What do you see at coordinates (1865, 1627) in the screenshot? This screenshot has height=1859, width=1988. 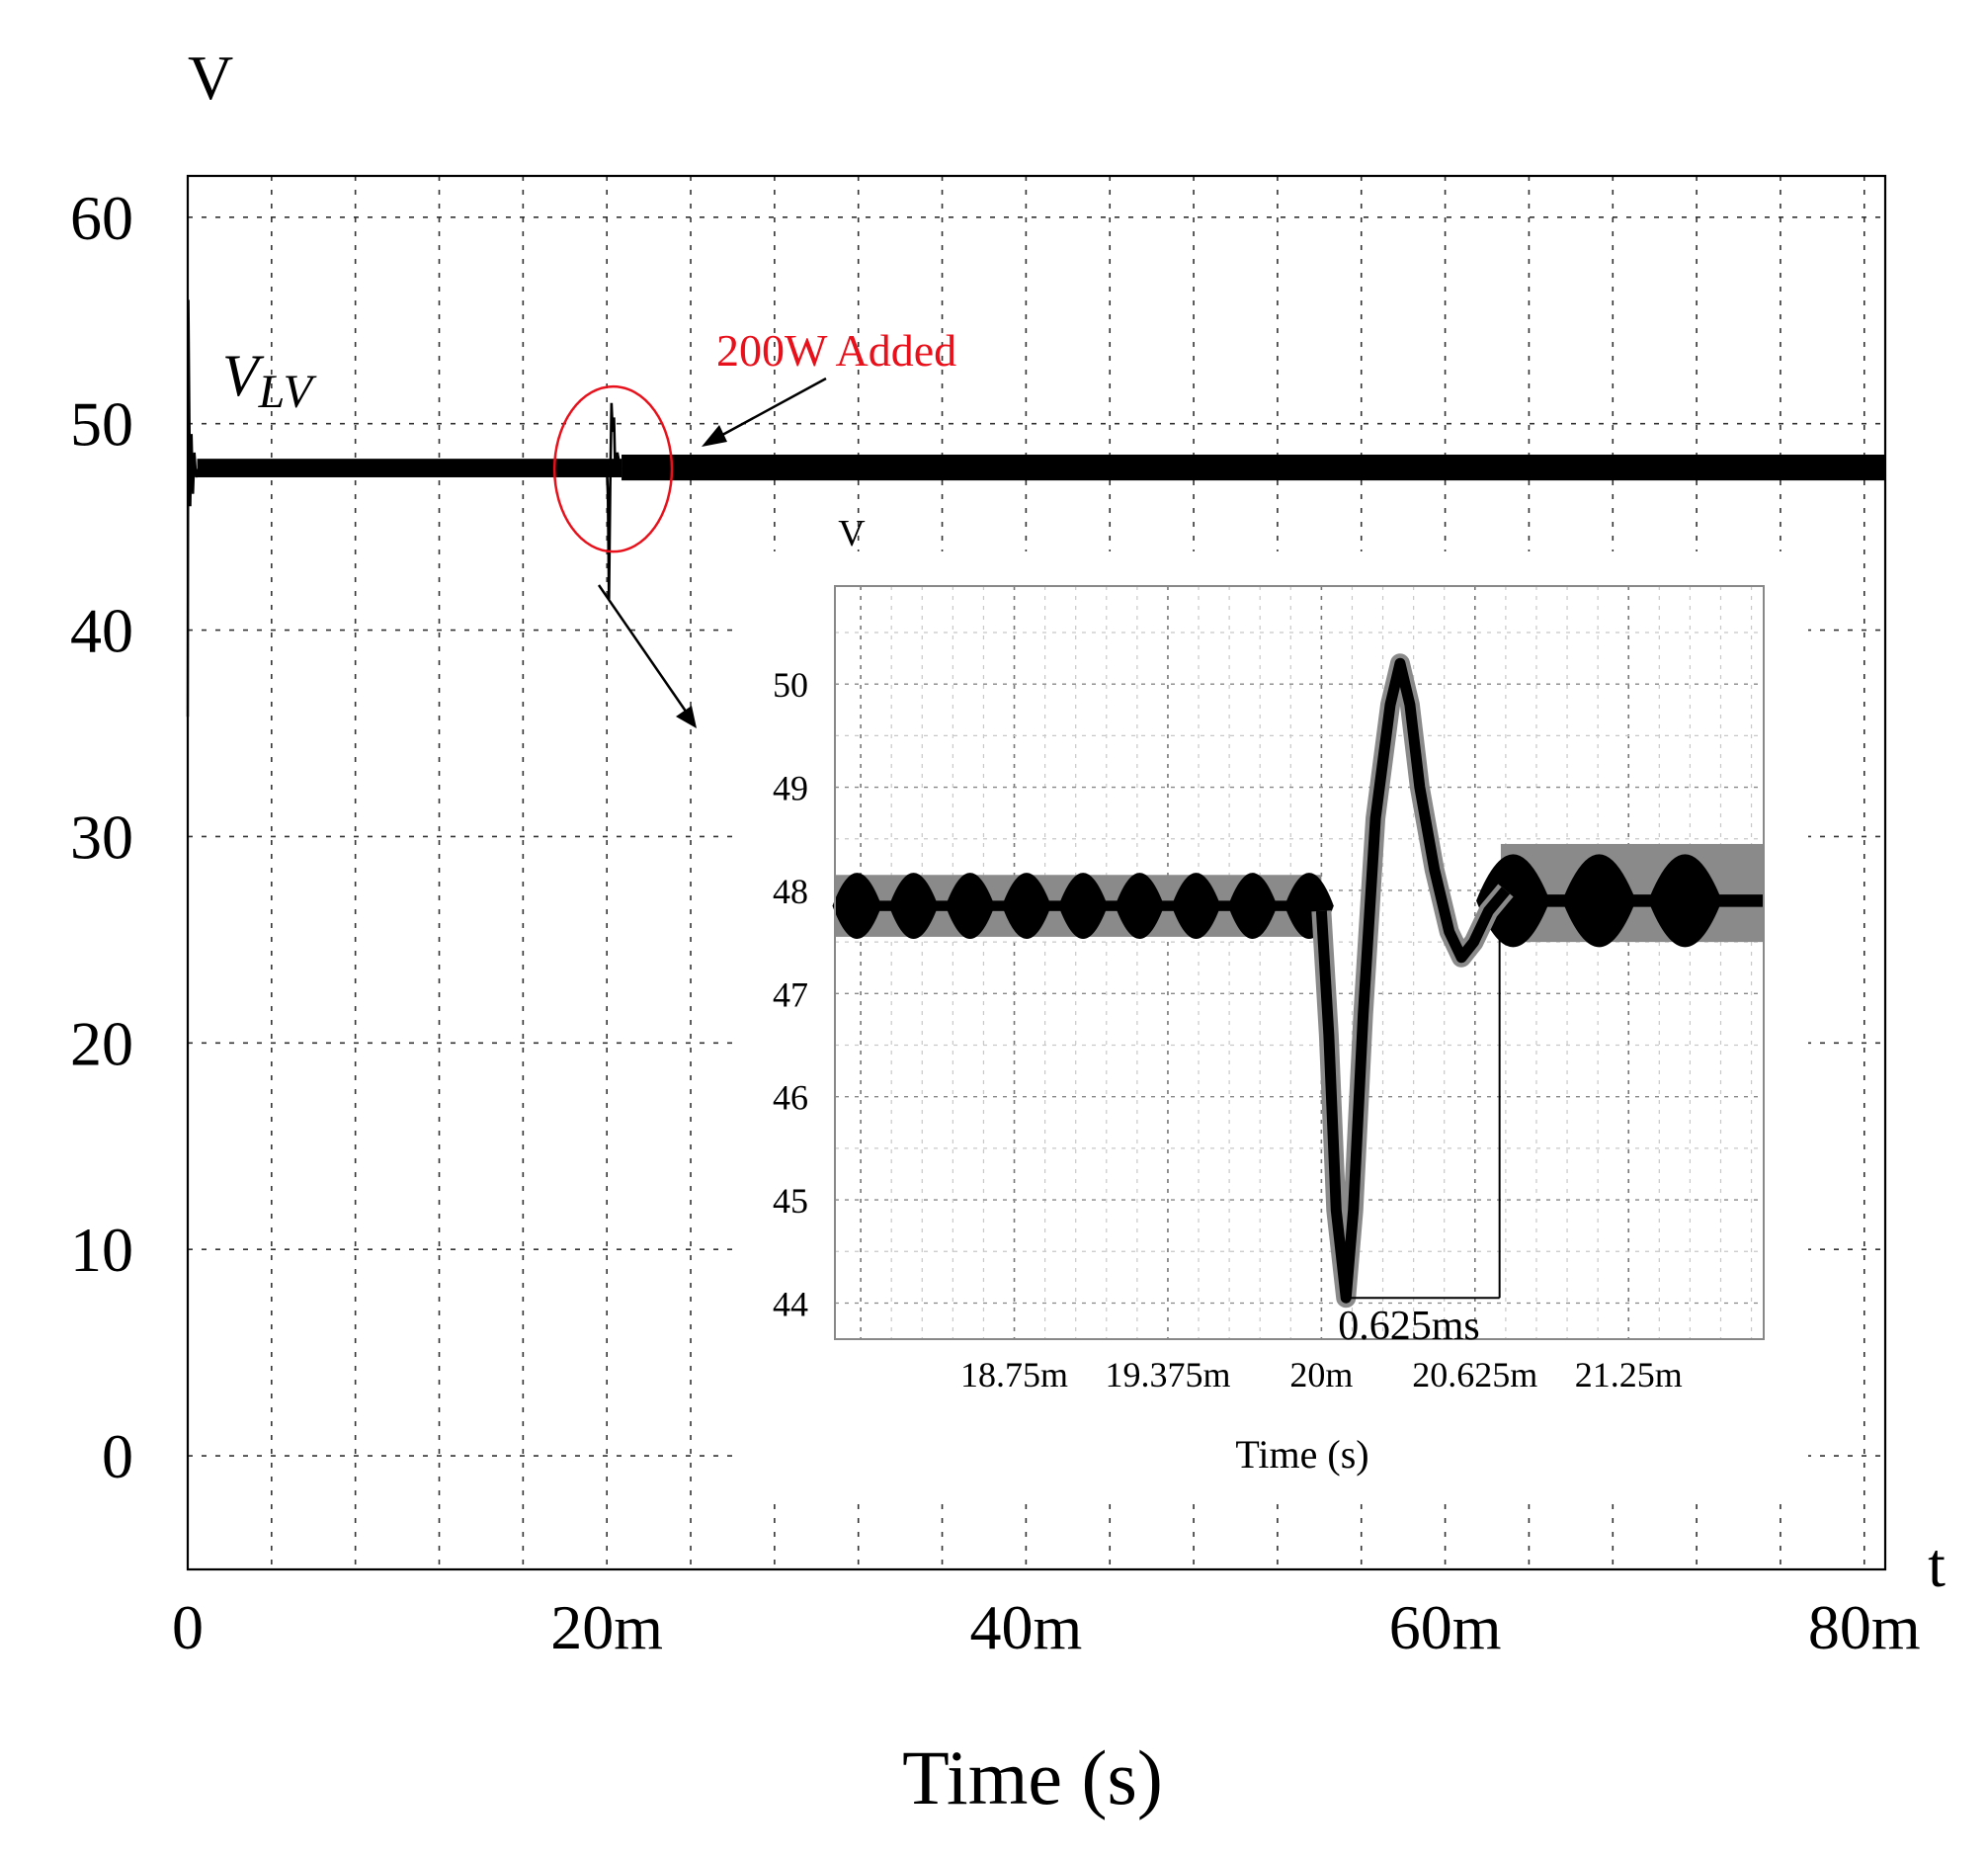 I see `main-x-tick-label: 80m` at bounding box center [1865, 1627].